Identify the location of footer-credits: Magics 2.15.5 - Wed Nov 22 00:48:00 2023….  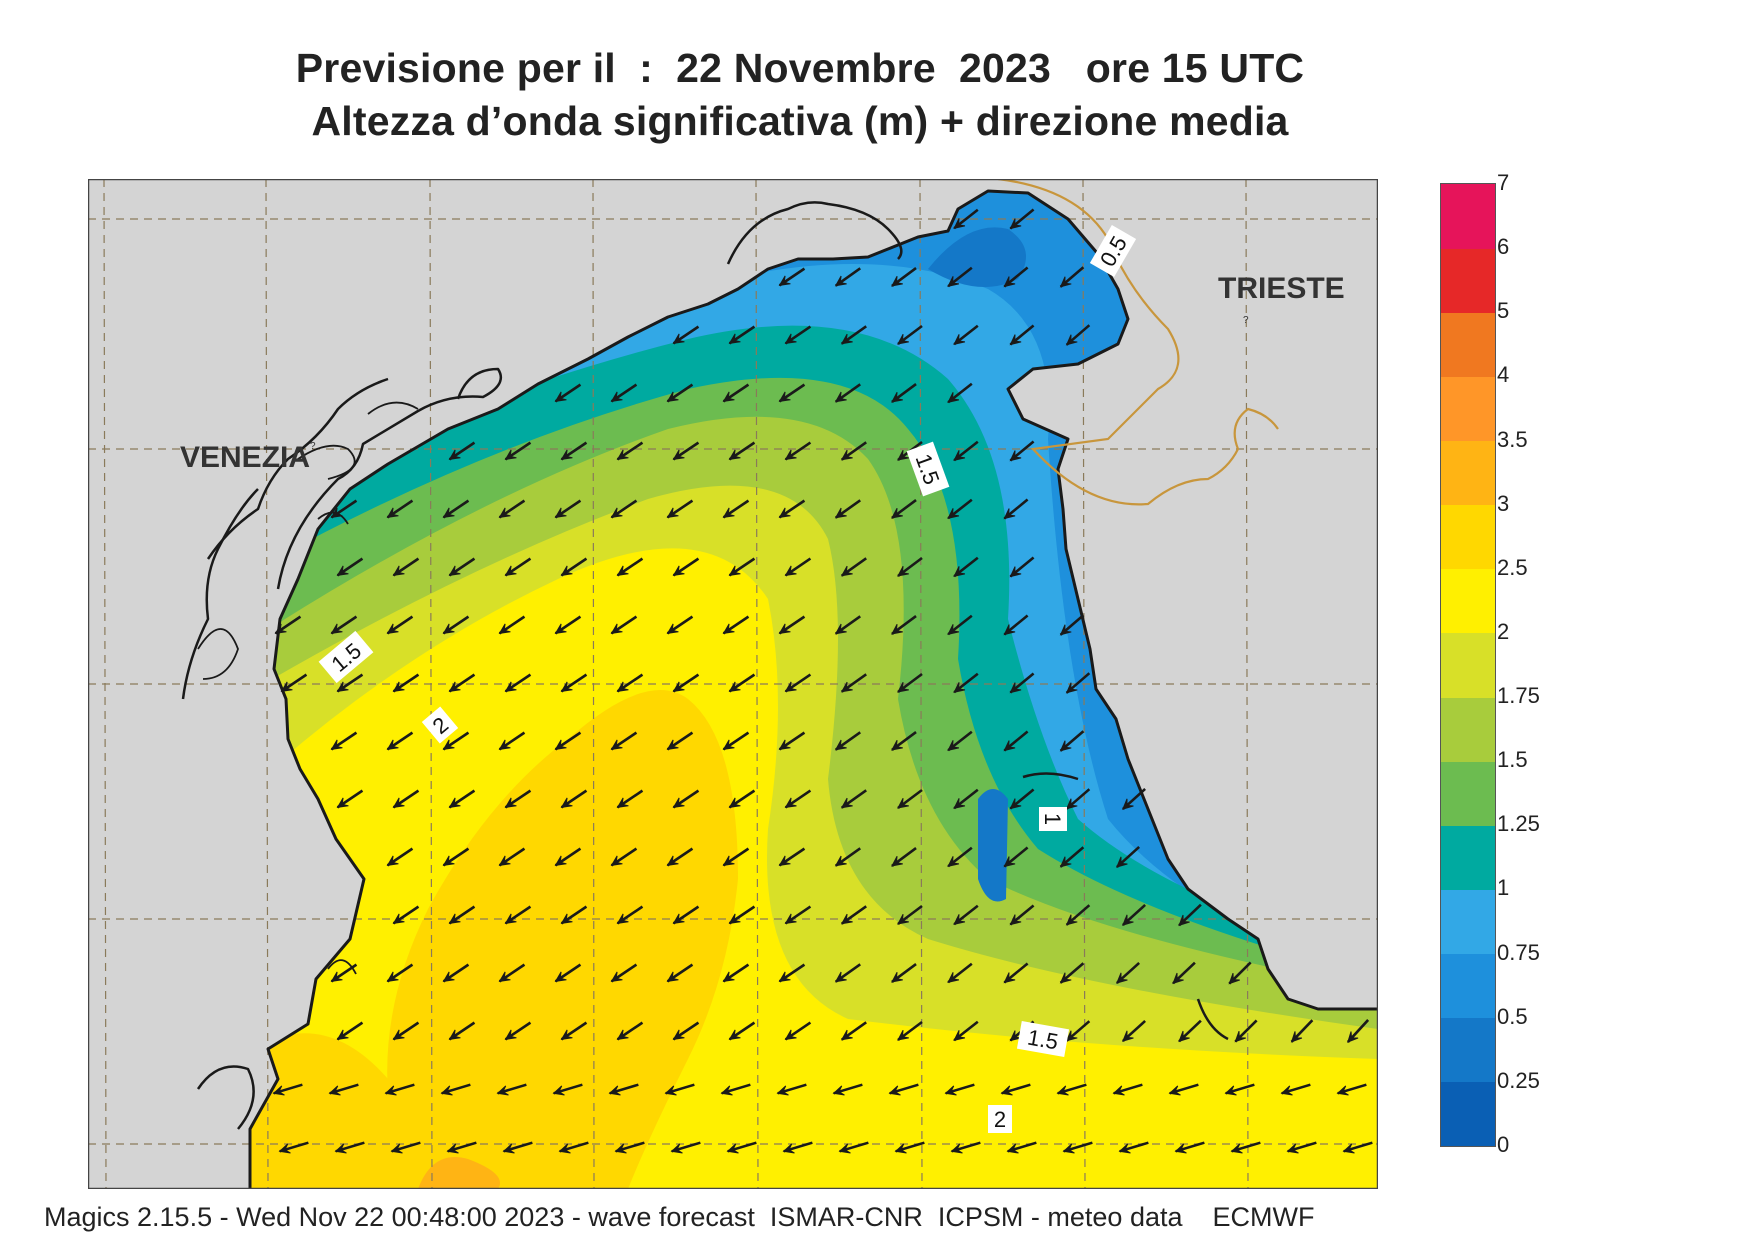
(679, 1217).